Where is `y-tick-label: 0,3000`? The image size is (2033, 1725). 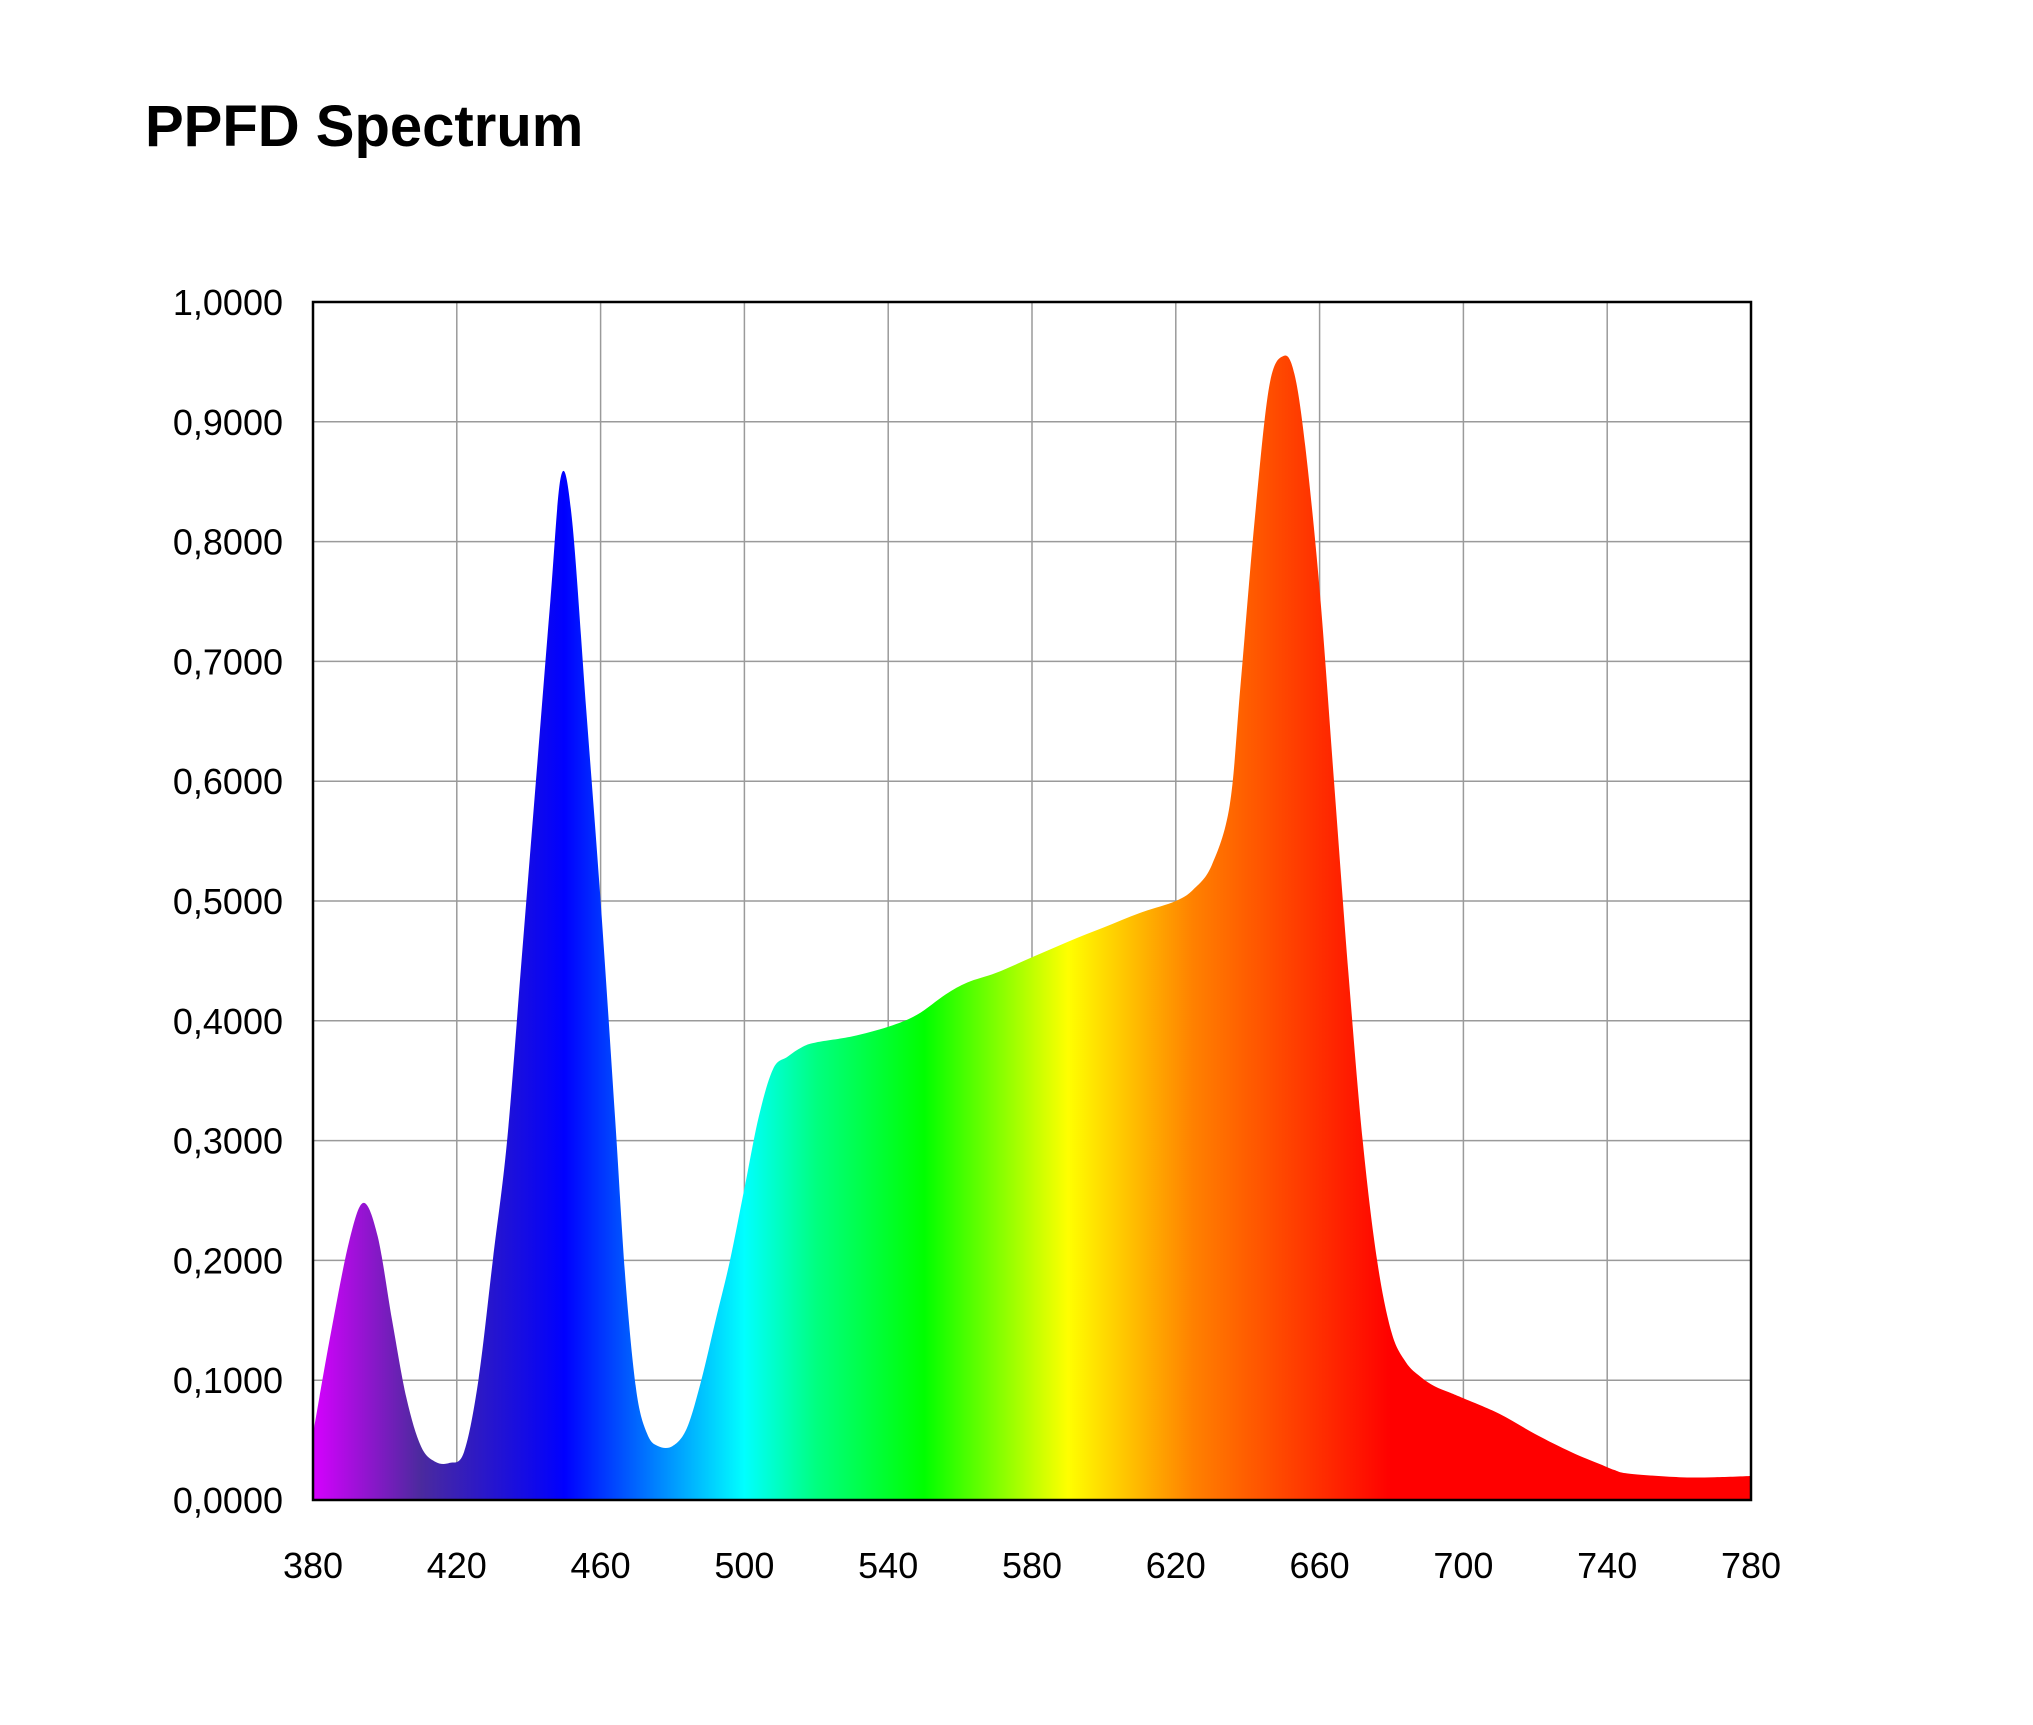
y-tick-label: 0,3000 is located at coordinates (228, 1141).